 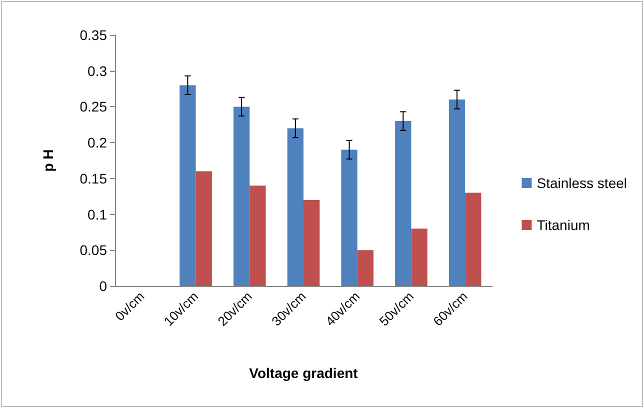 What do you see at coordinates (94, 250) in the screenshot?
I see `y-tick-label: 0.05` at bounding box center [94, 250].